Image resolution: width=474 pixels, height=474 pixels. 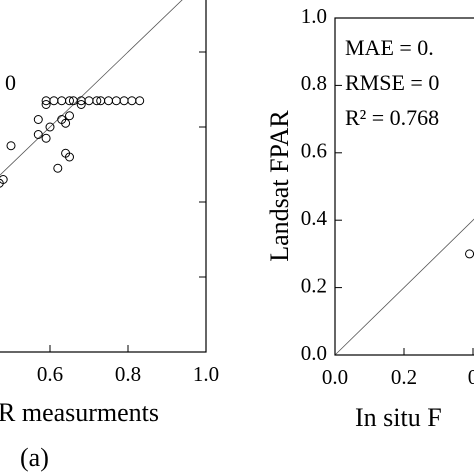 What do you see at coordinates (392, 117) in the screenshot?
I see `annotation: R² = 0.768` at bounding box center [392, 117].